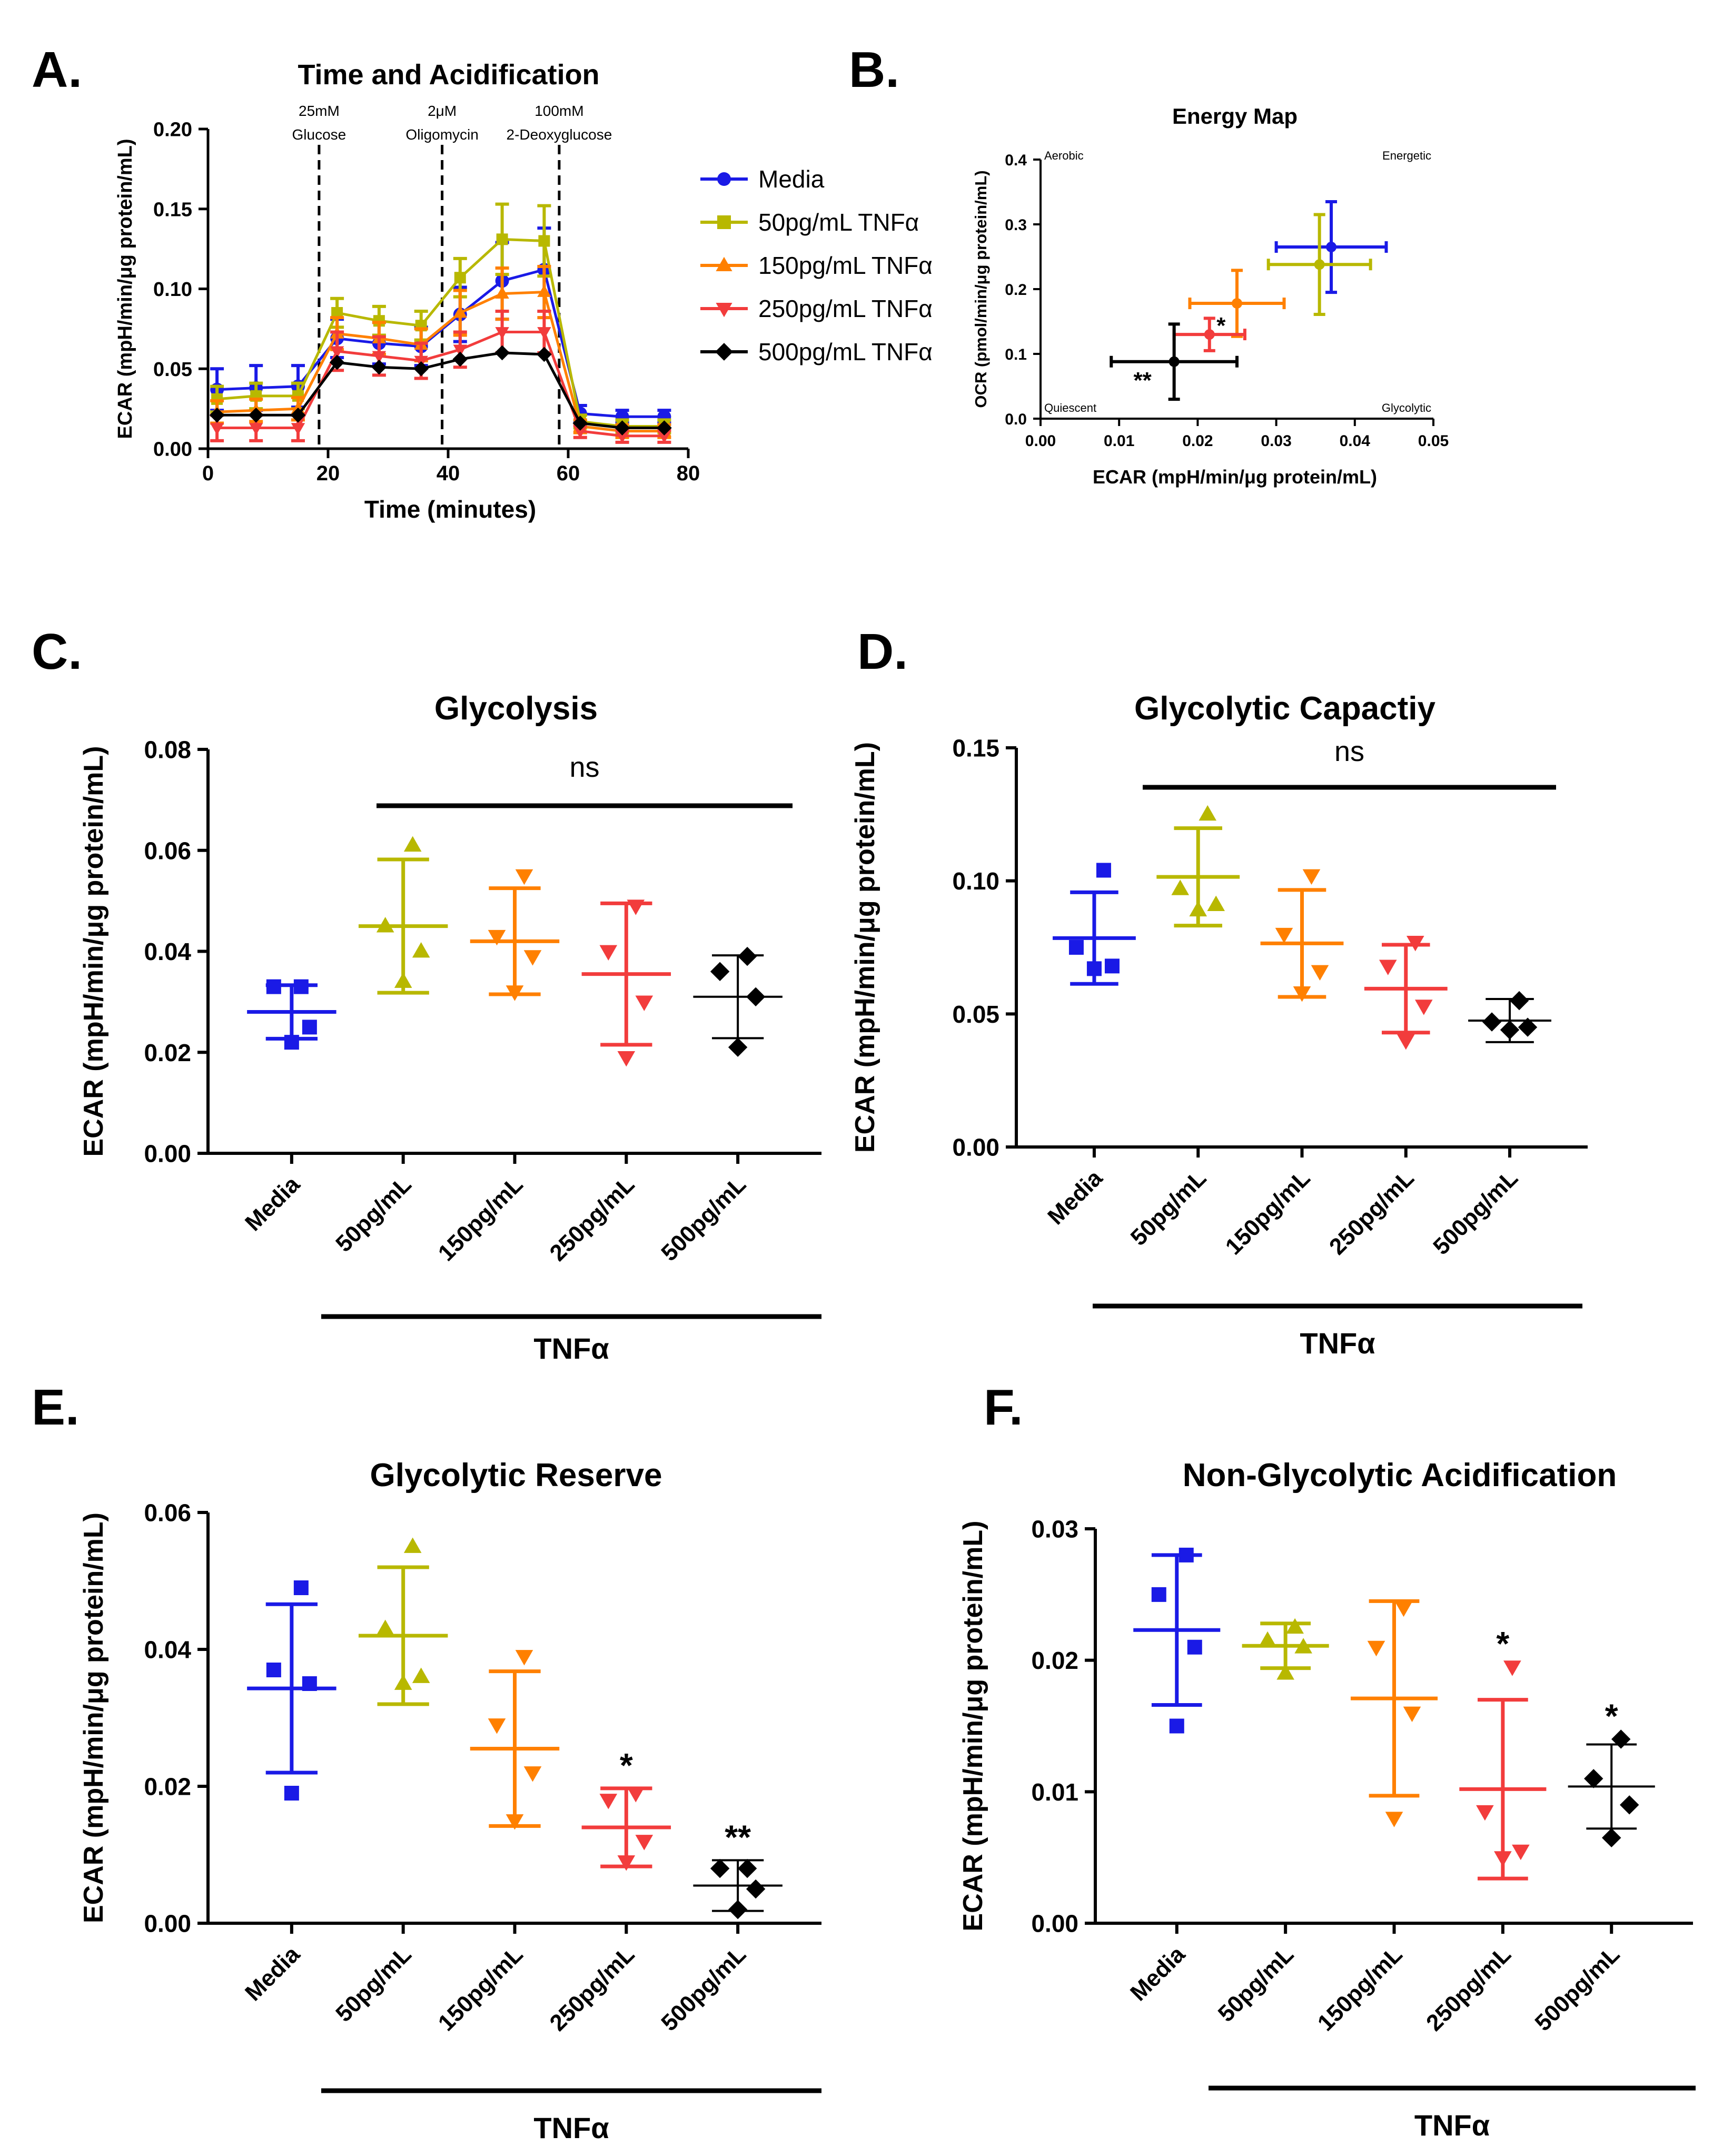  What do you see at coordinates (516, 1475) in the screenshot?
I see `chart-title: Glycolytic Reserve` at bounding box center [516, 1475].